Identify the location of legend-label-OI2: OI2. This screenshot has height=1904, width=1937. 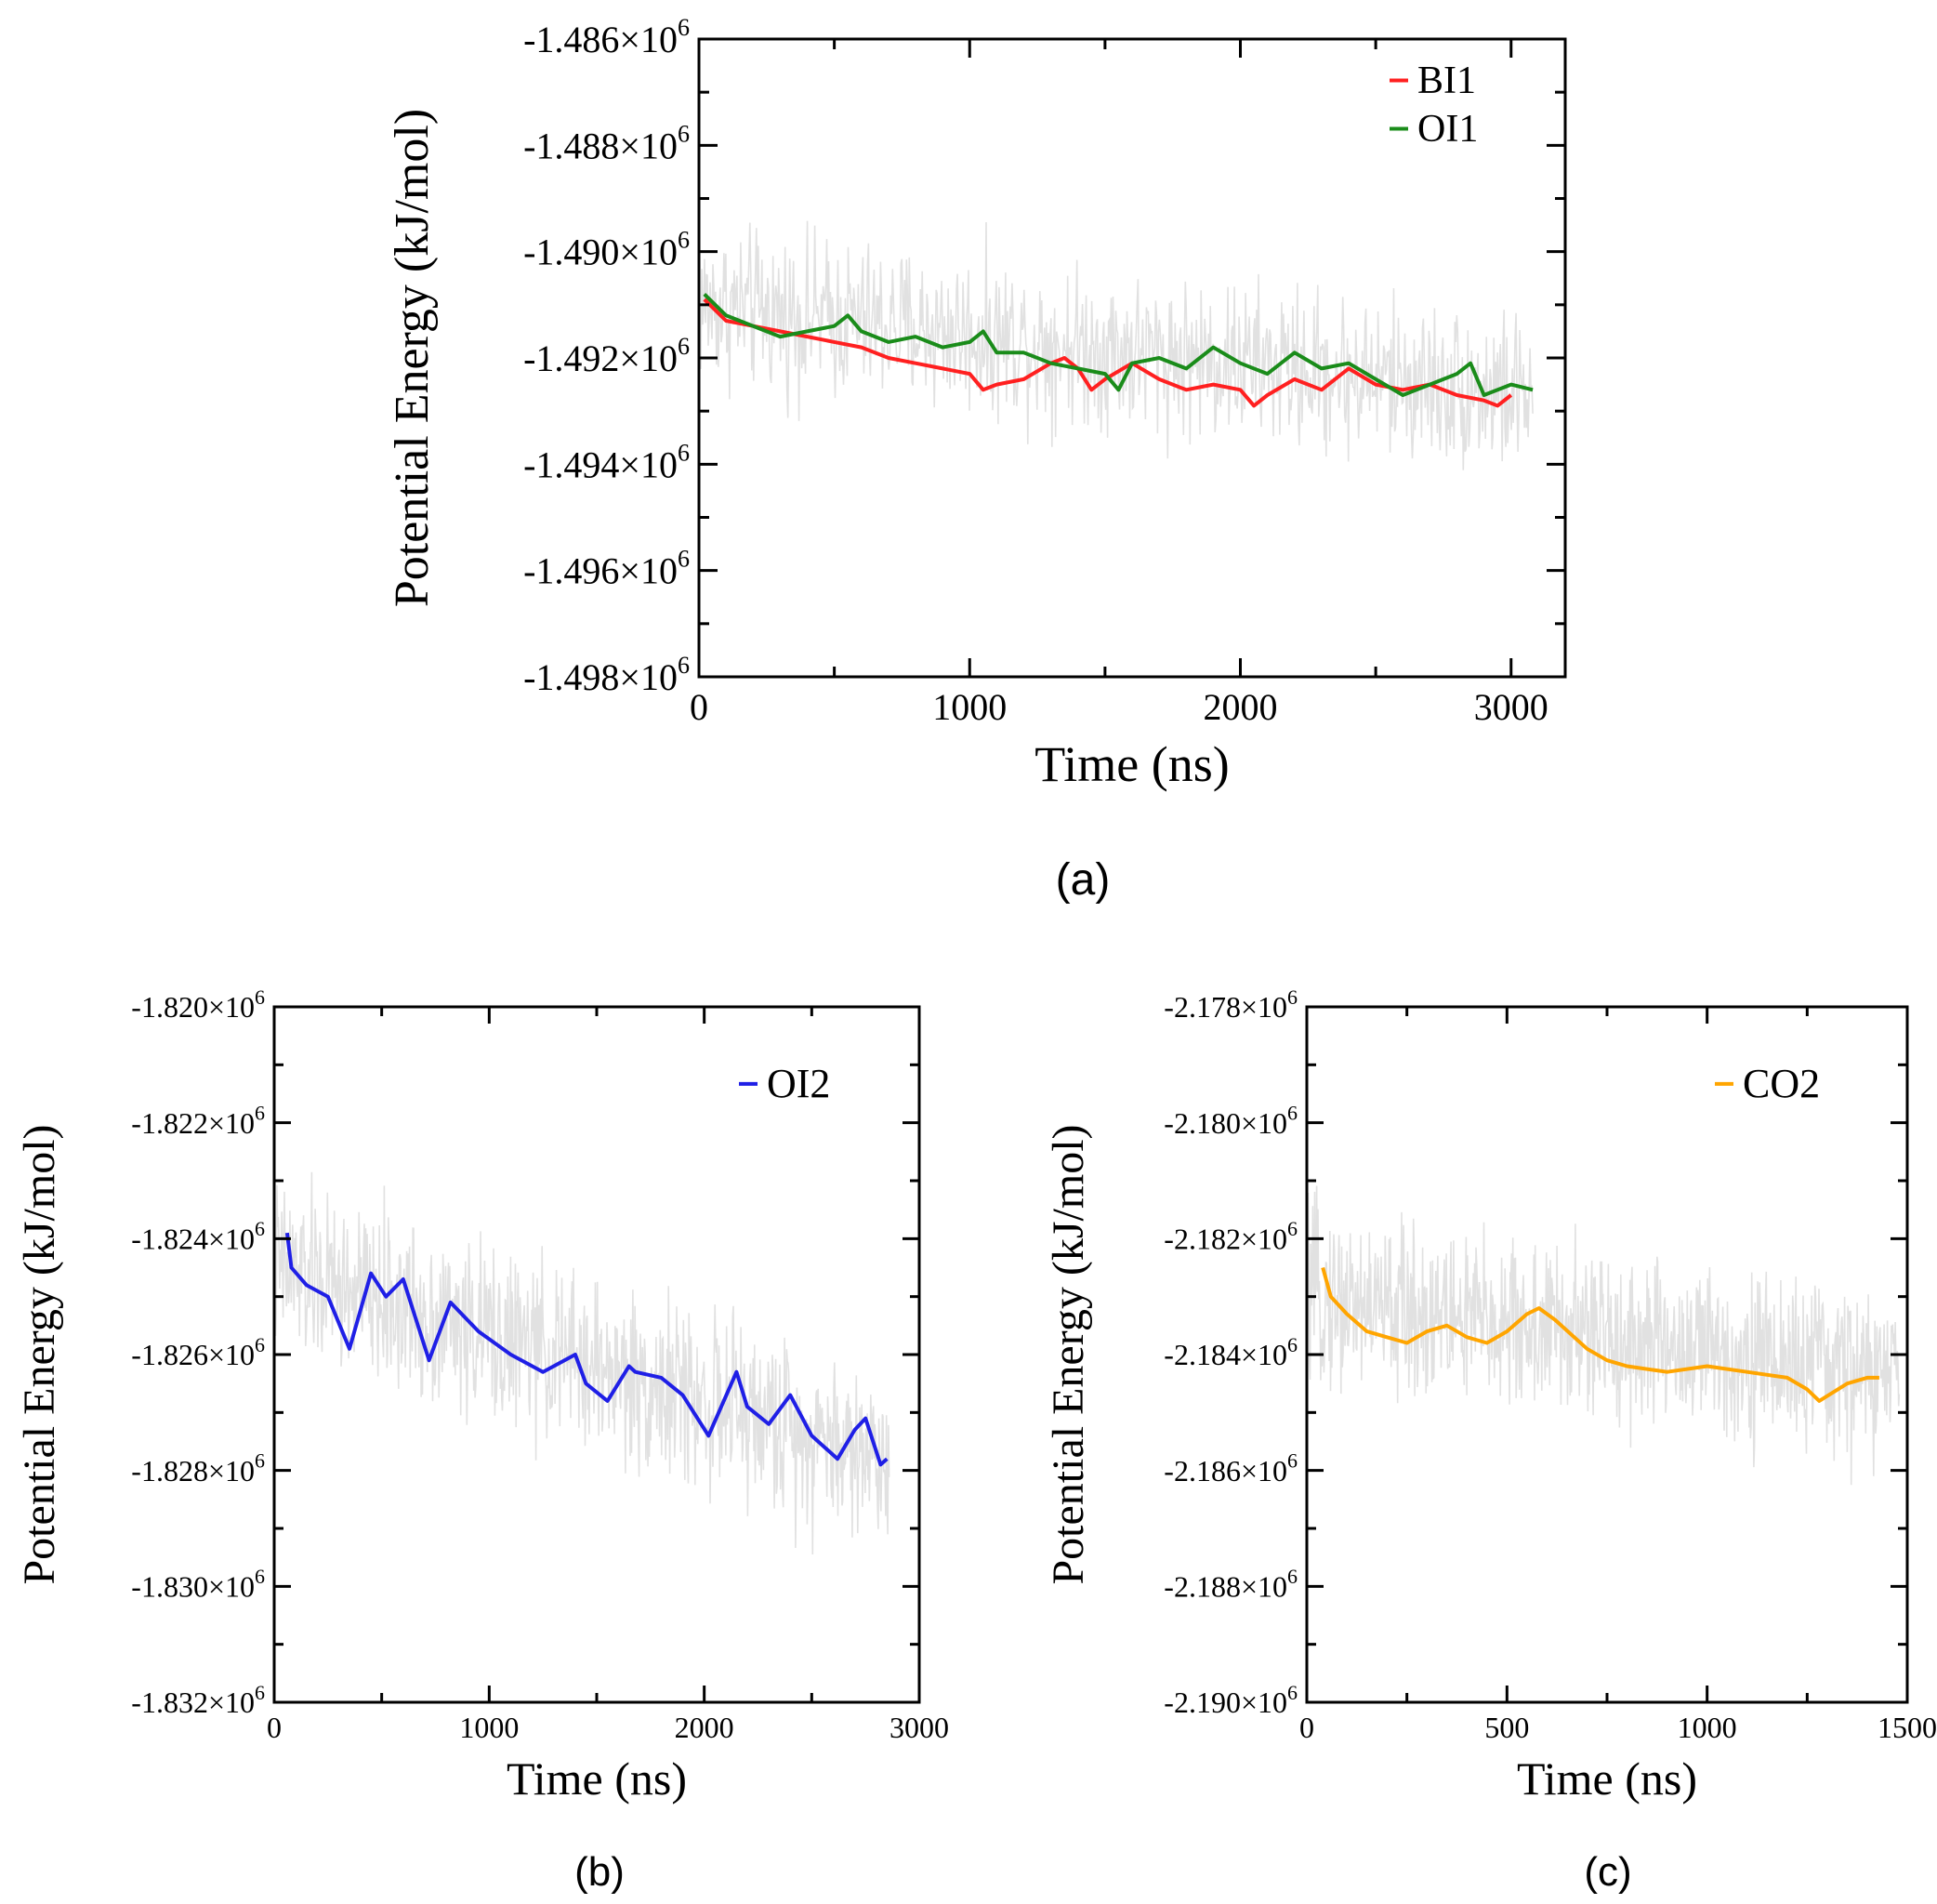
(798, 1083).